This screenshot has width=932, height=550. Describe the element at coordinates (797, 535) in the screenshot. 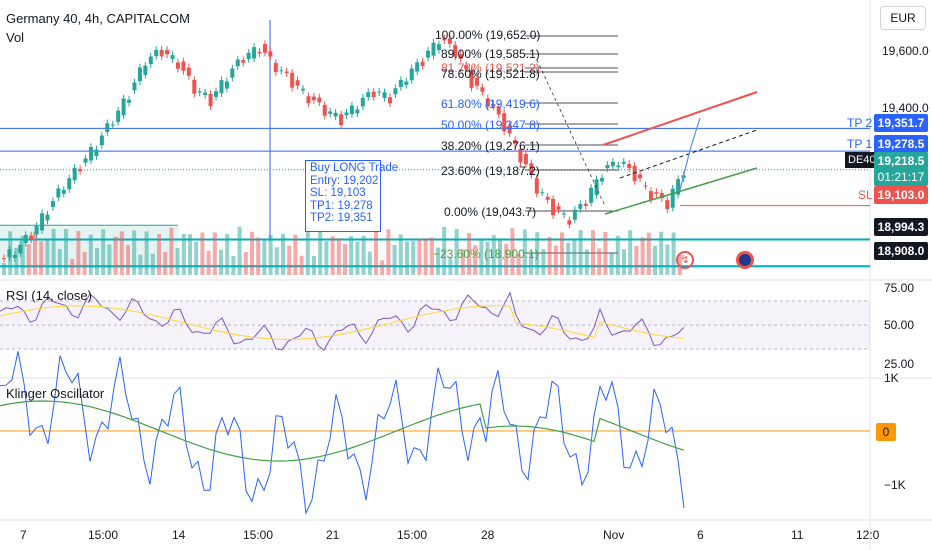

I see `time-tick-10: 11` at that location.